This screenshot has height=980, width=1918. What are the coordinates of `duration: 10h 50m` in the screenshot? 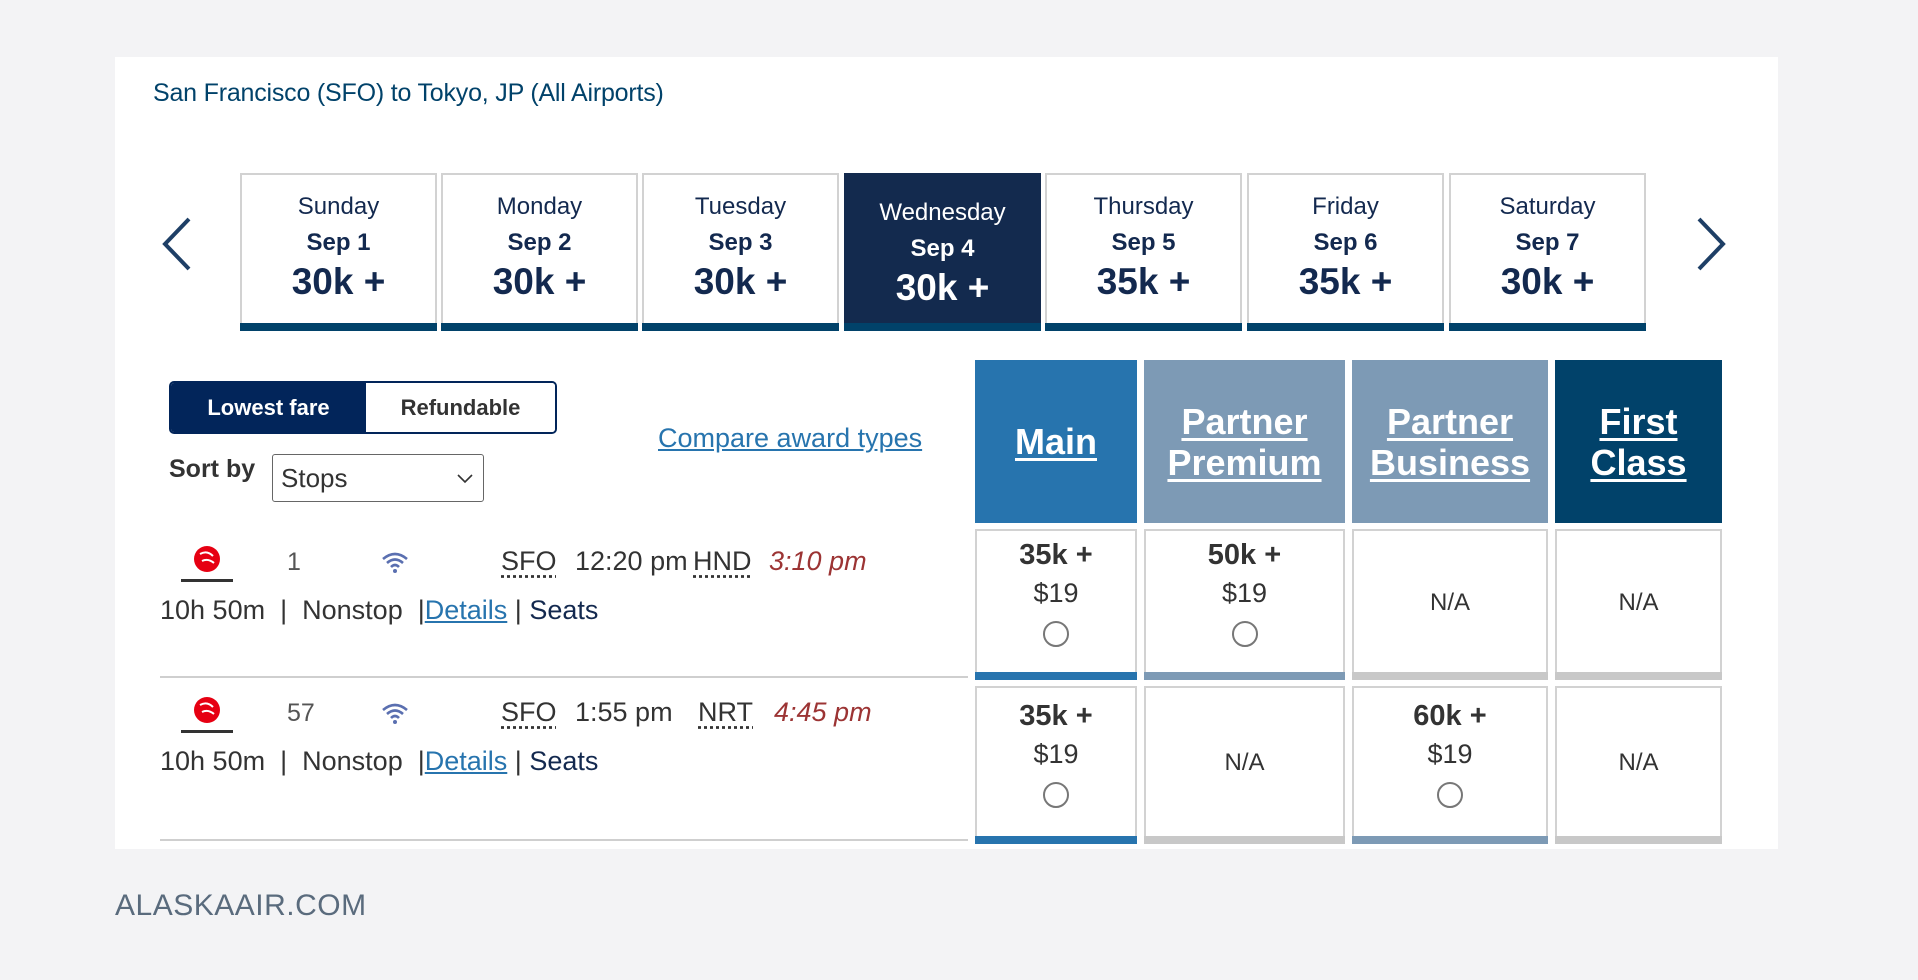 It's located at (213, 761).